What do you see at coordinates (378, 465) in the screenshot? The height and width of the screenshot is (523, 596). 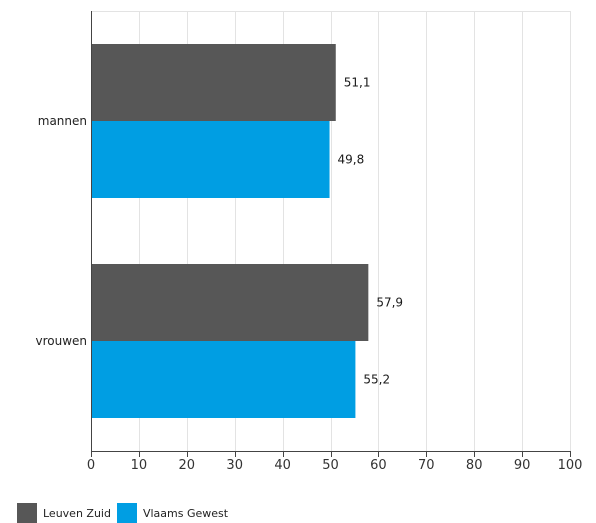 I see `x-tick-label: 60` at bounding box center [378, 465].